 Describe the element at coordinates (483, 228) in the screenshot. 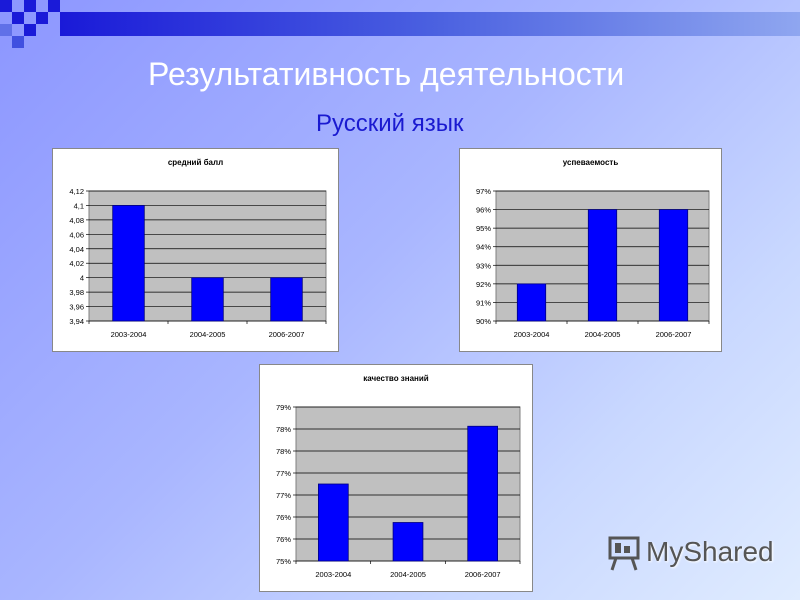

I see `y-tick-label: 95%` at that location.